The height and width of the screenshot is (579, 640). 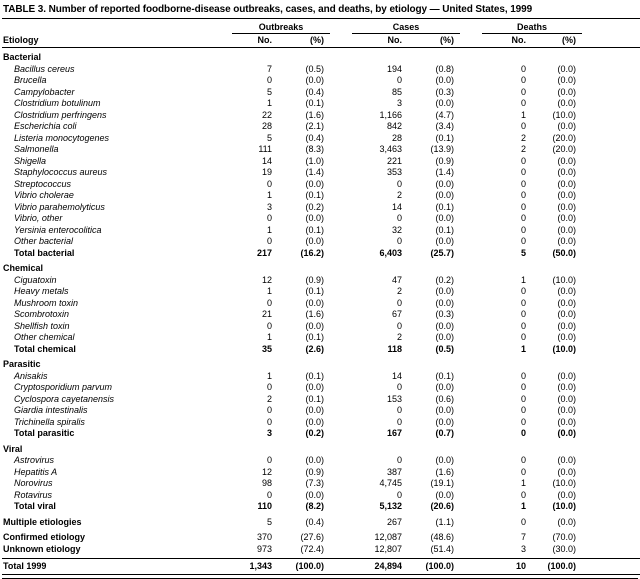 What do you see at coordinates (304, 566) in the screenshot?
I see `cell-value: (100.0)` at bounding box center [304, 566].